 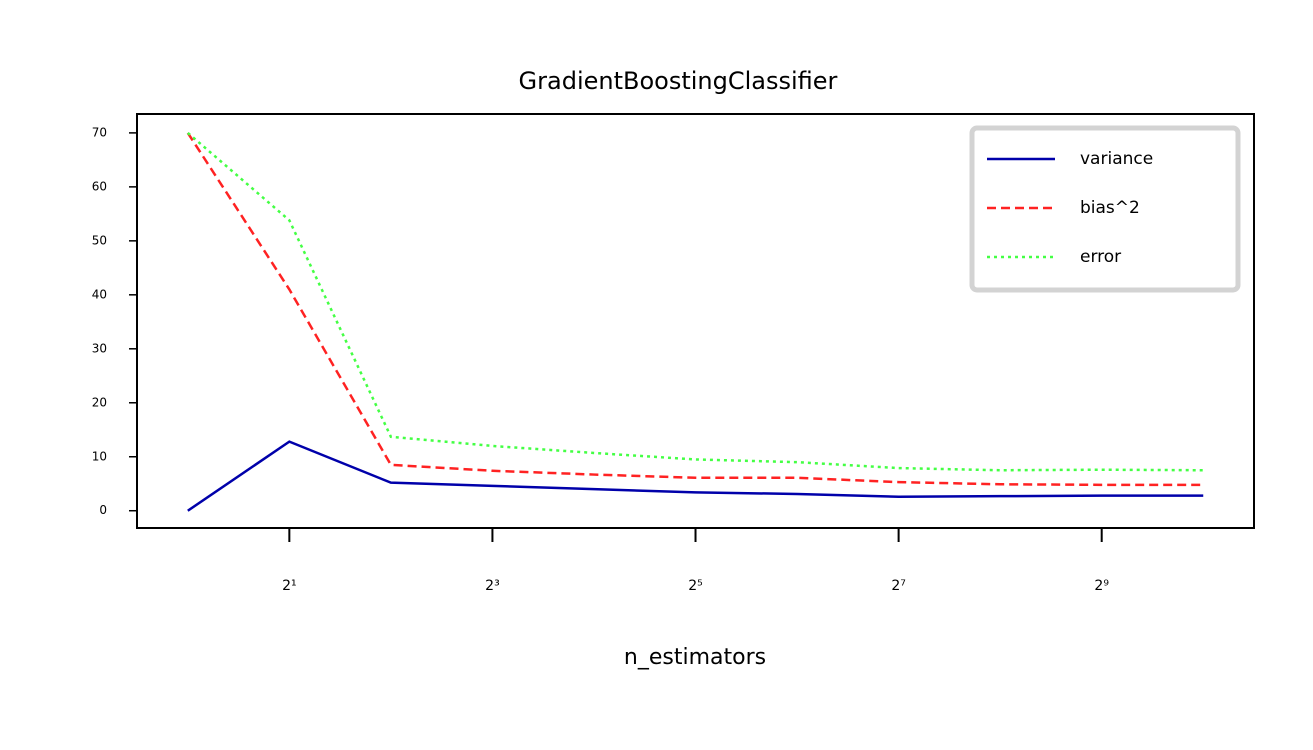 I want to click on series-line, so click(x=695, y=476).